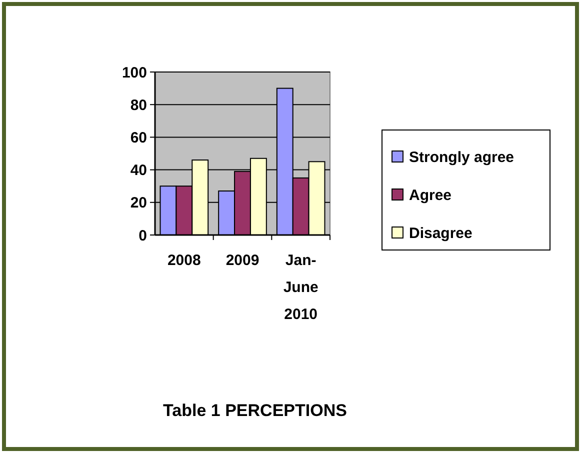  I want to click on x-tick-label: 2008, so click(184, 260).